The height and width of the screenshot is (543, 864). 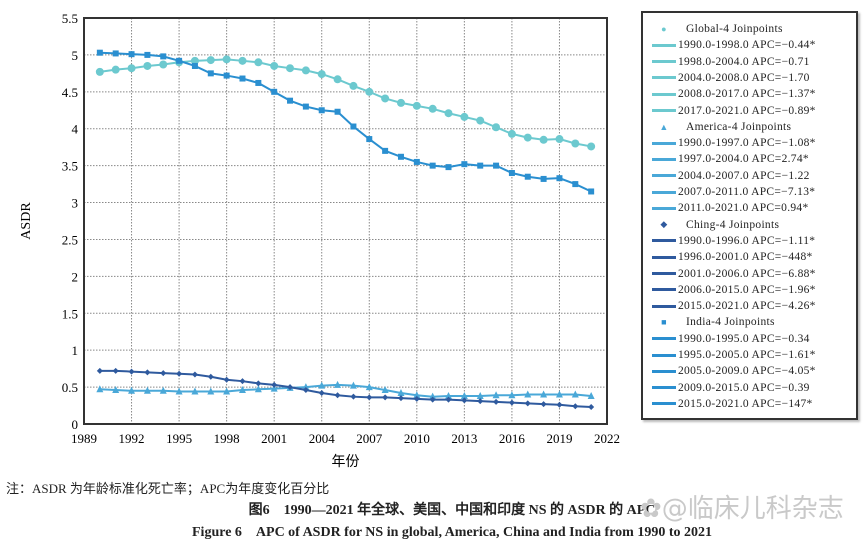 I want to click on legend-segment: 2015.0-2021.0 APC=−147*, so click(x=728, y=404).